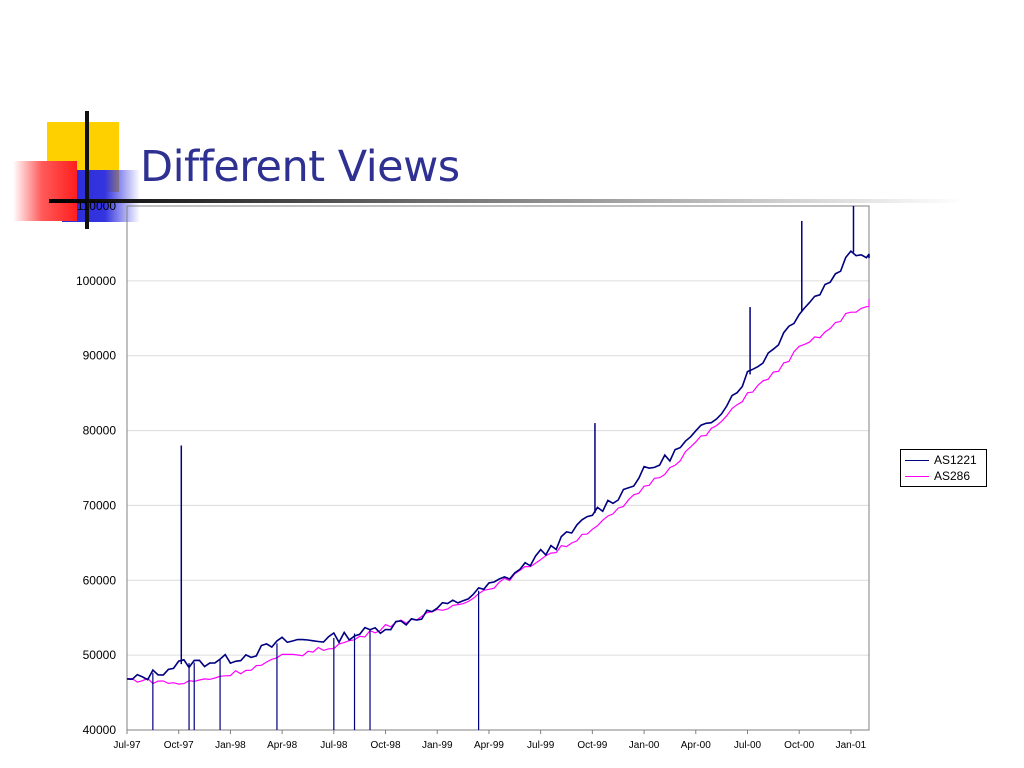 The width and height of the screenshot is (1024, 768). Describe the element at coordinates (100, 730) in the screenshot. I see `y-tick-label: 40000` at that location.